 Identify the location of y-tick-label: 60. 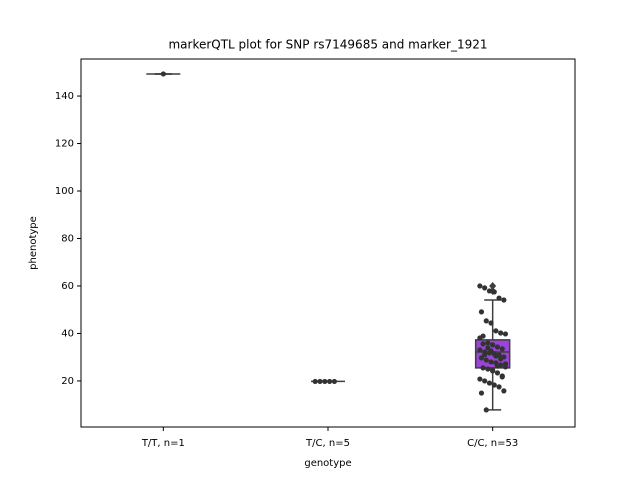
(67, 286).